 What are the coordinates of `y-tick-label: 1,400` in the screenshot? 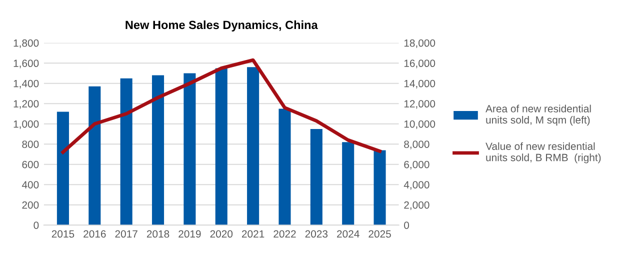 It's located at (26, 84).